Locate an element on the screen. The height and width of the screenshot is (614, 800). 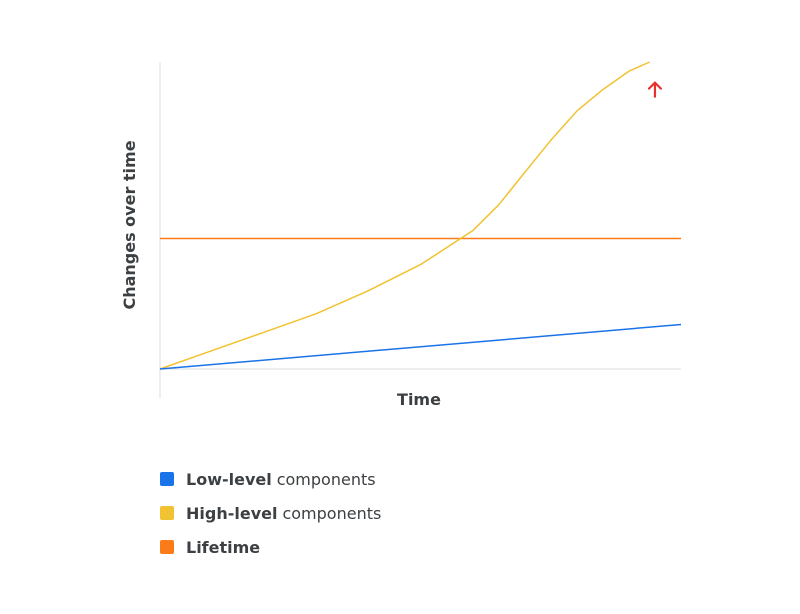
legend-swatch-high-level is located at coordinates (167, 513).